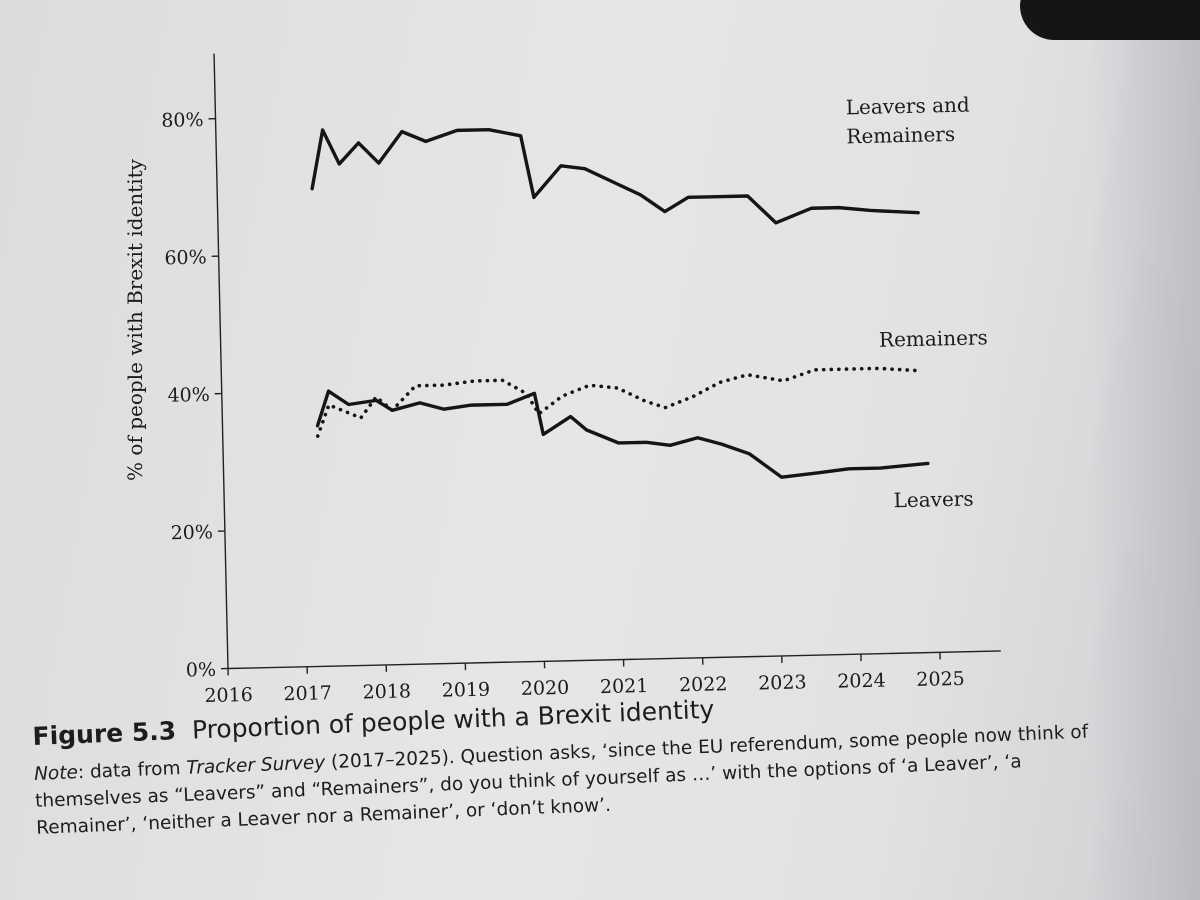 The width and height of the screenshot is (1200, 900). I want to click on x-tick-label: 2020, so click(545, 688).